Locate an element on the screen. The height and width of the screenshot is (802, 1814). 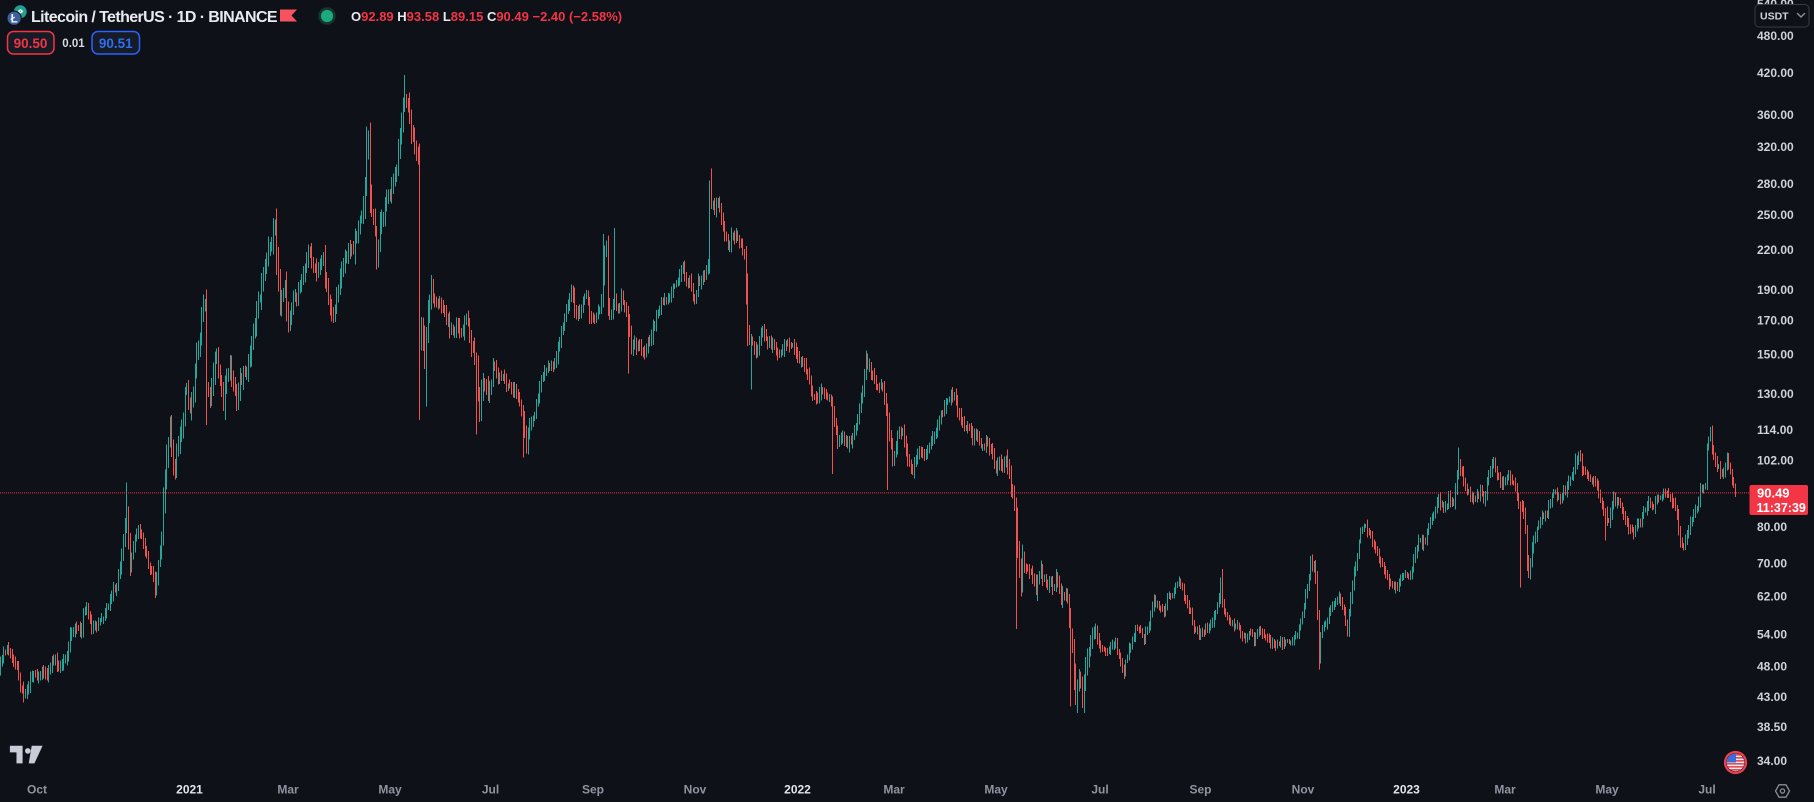
svg-text: 2022 is located at coordinates (797, 790).